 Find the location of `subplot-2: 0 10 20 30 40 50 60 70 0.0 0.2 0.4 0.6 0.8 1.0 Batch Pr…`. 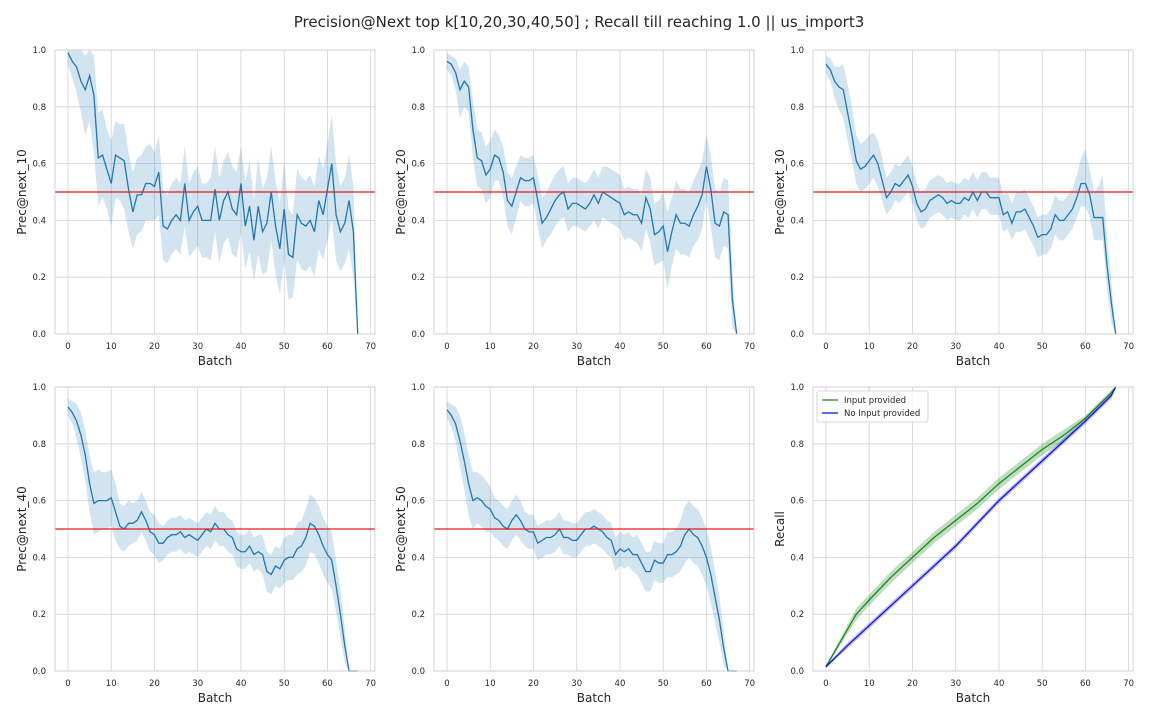

subplot-2: 0 10 20 30 40 50 60 70 0.0 0.2 0.4 0.6 0.8 1.0 Batch Pr… is located at coordinates (574, 207).